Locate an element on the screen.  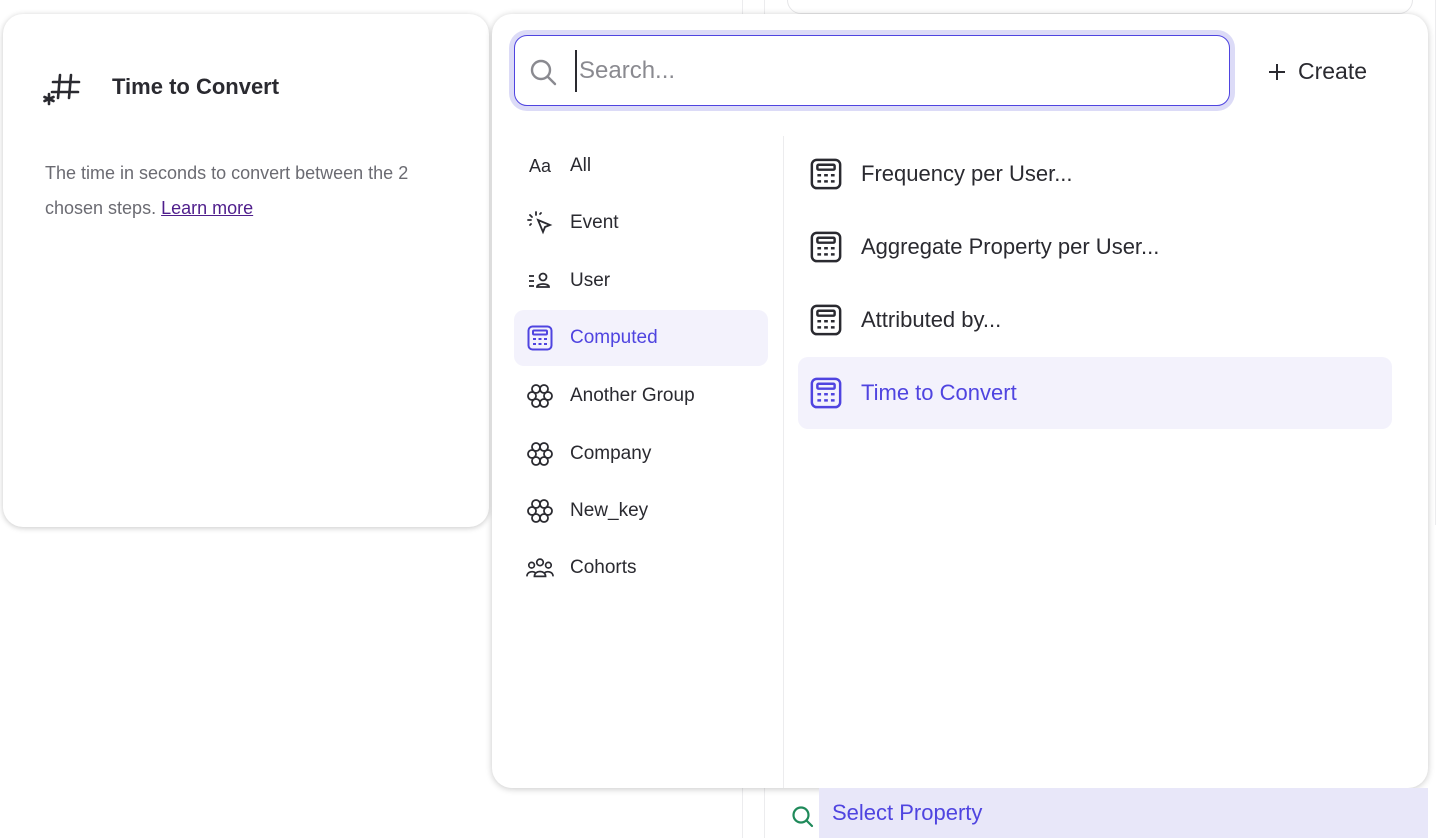
category-another-group: Another Group is located at coordinates (641, 396).